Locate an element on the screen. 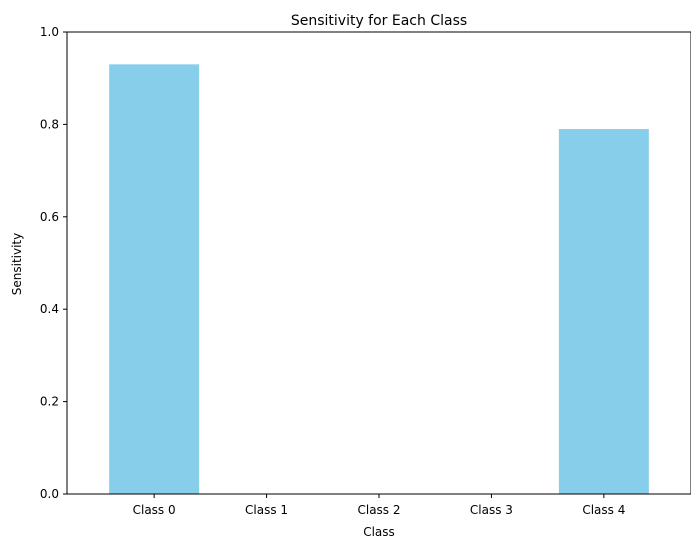 The image size is (691, 551). y-tick-label: 0.6 is located at coordinates (49, 217).